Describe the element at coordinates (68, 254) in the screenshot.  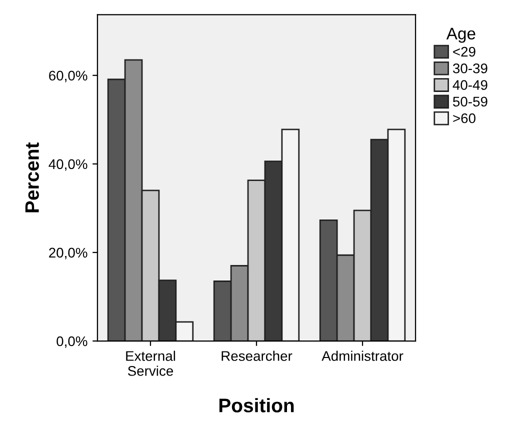
I see `y-tick-label: 20,0%` at that location.